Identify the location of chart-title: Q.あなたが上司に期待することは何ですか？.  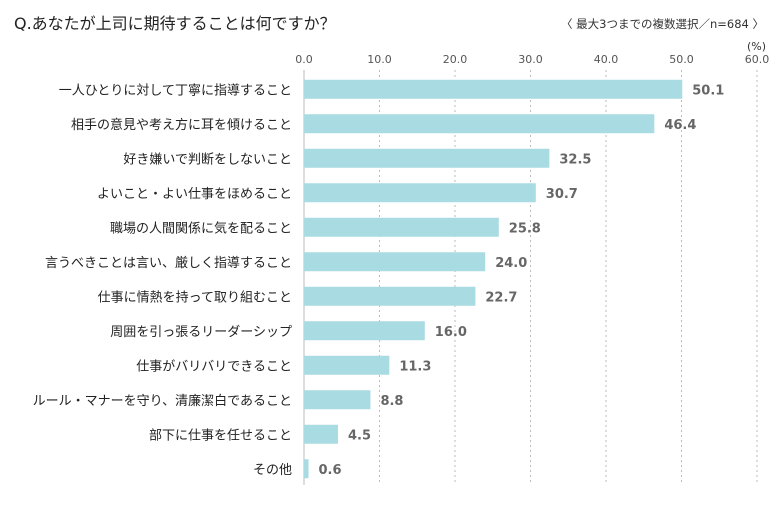
(175, 23).